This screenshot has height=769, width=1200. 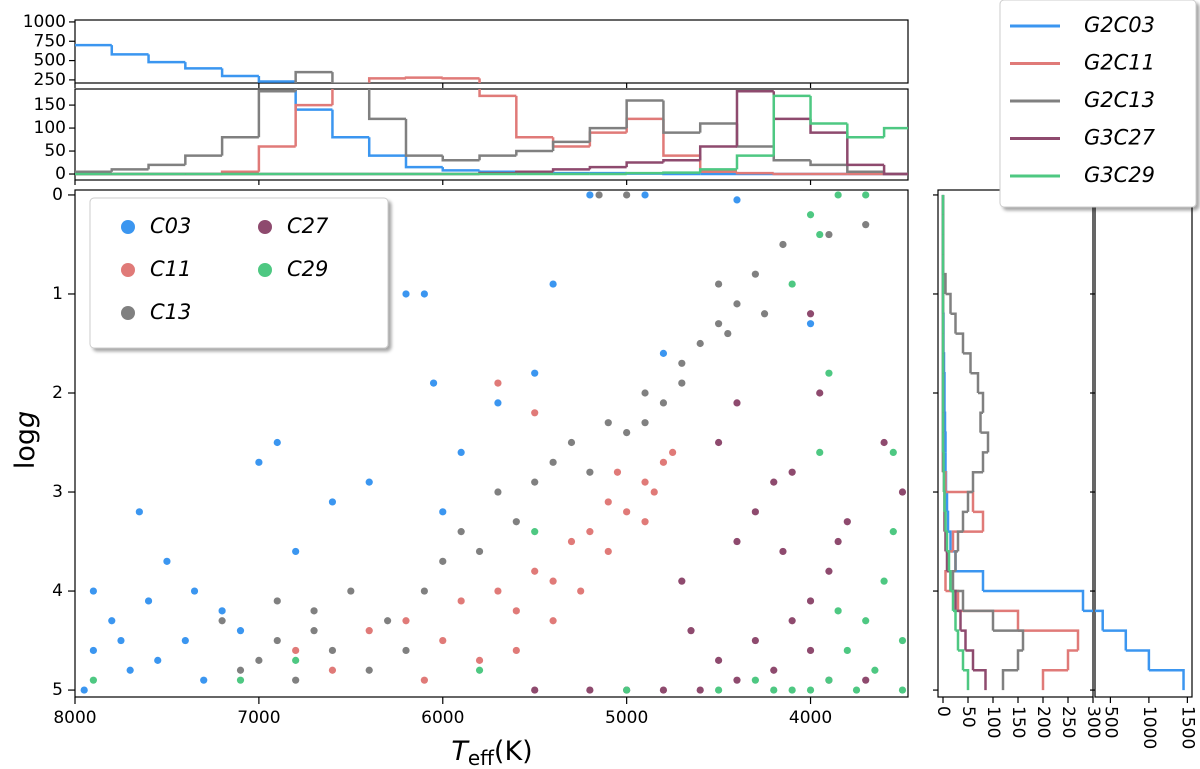 What do you see at coordinates (1043, 722) in the screenshot?
I see `x-tick-label: 200` at bounding box center [1043, 722].